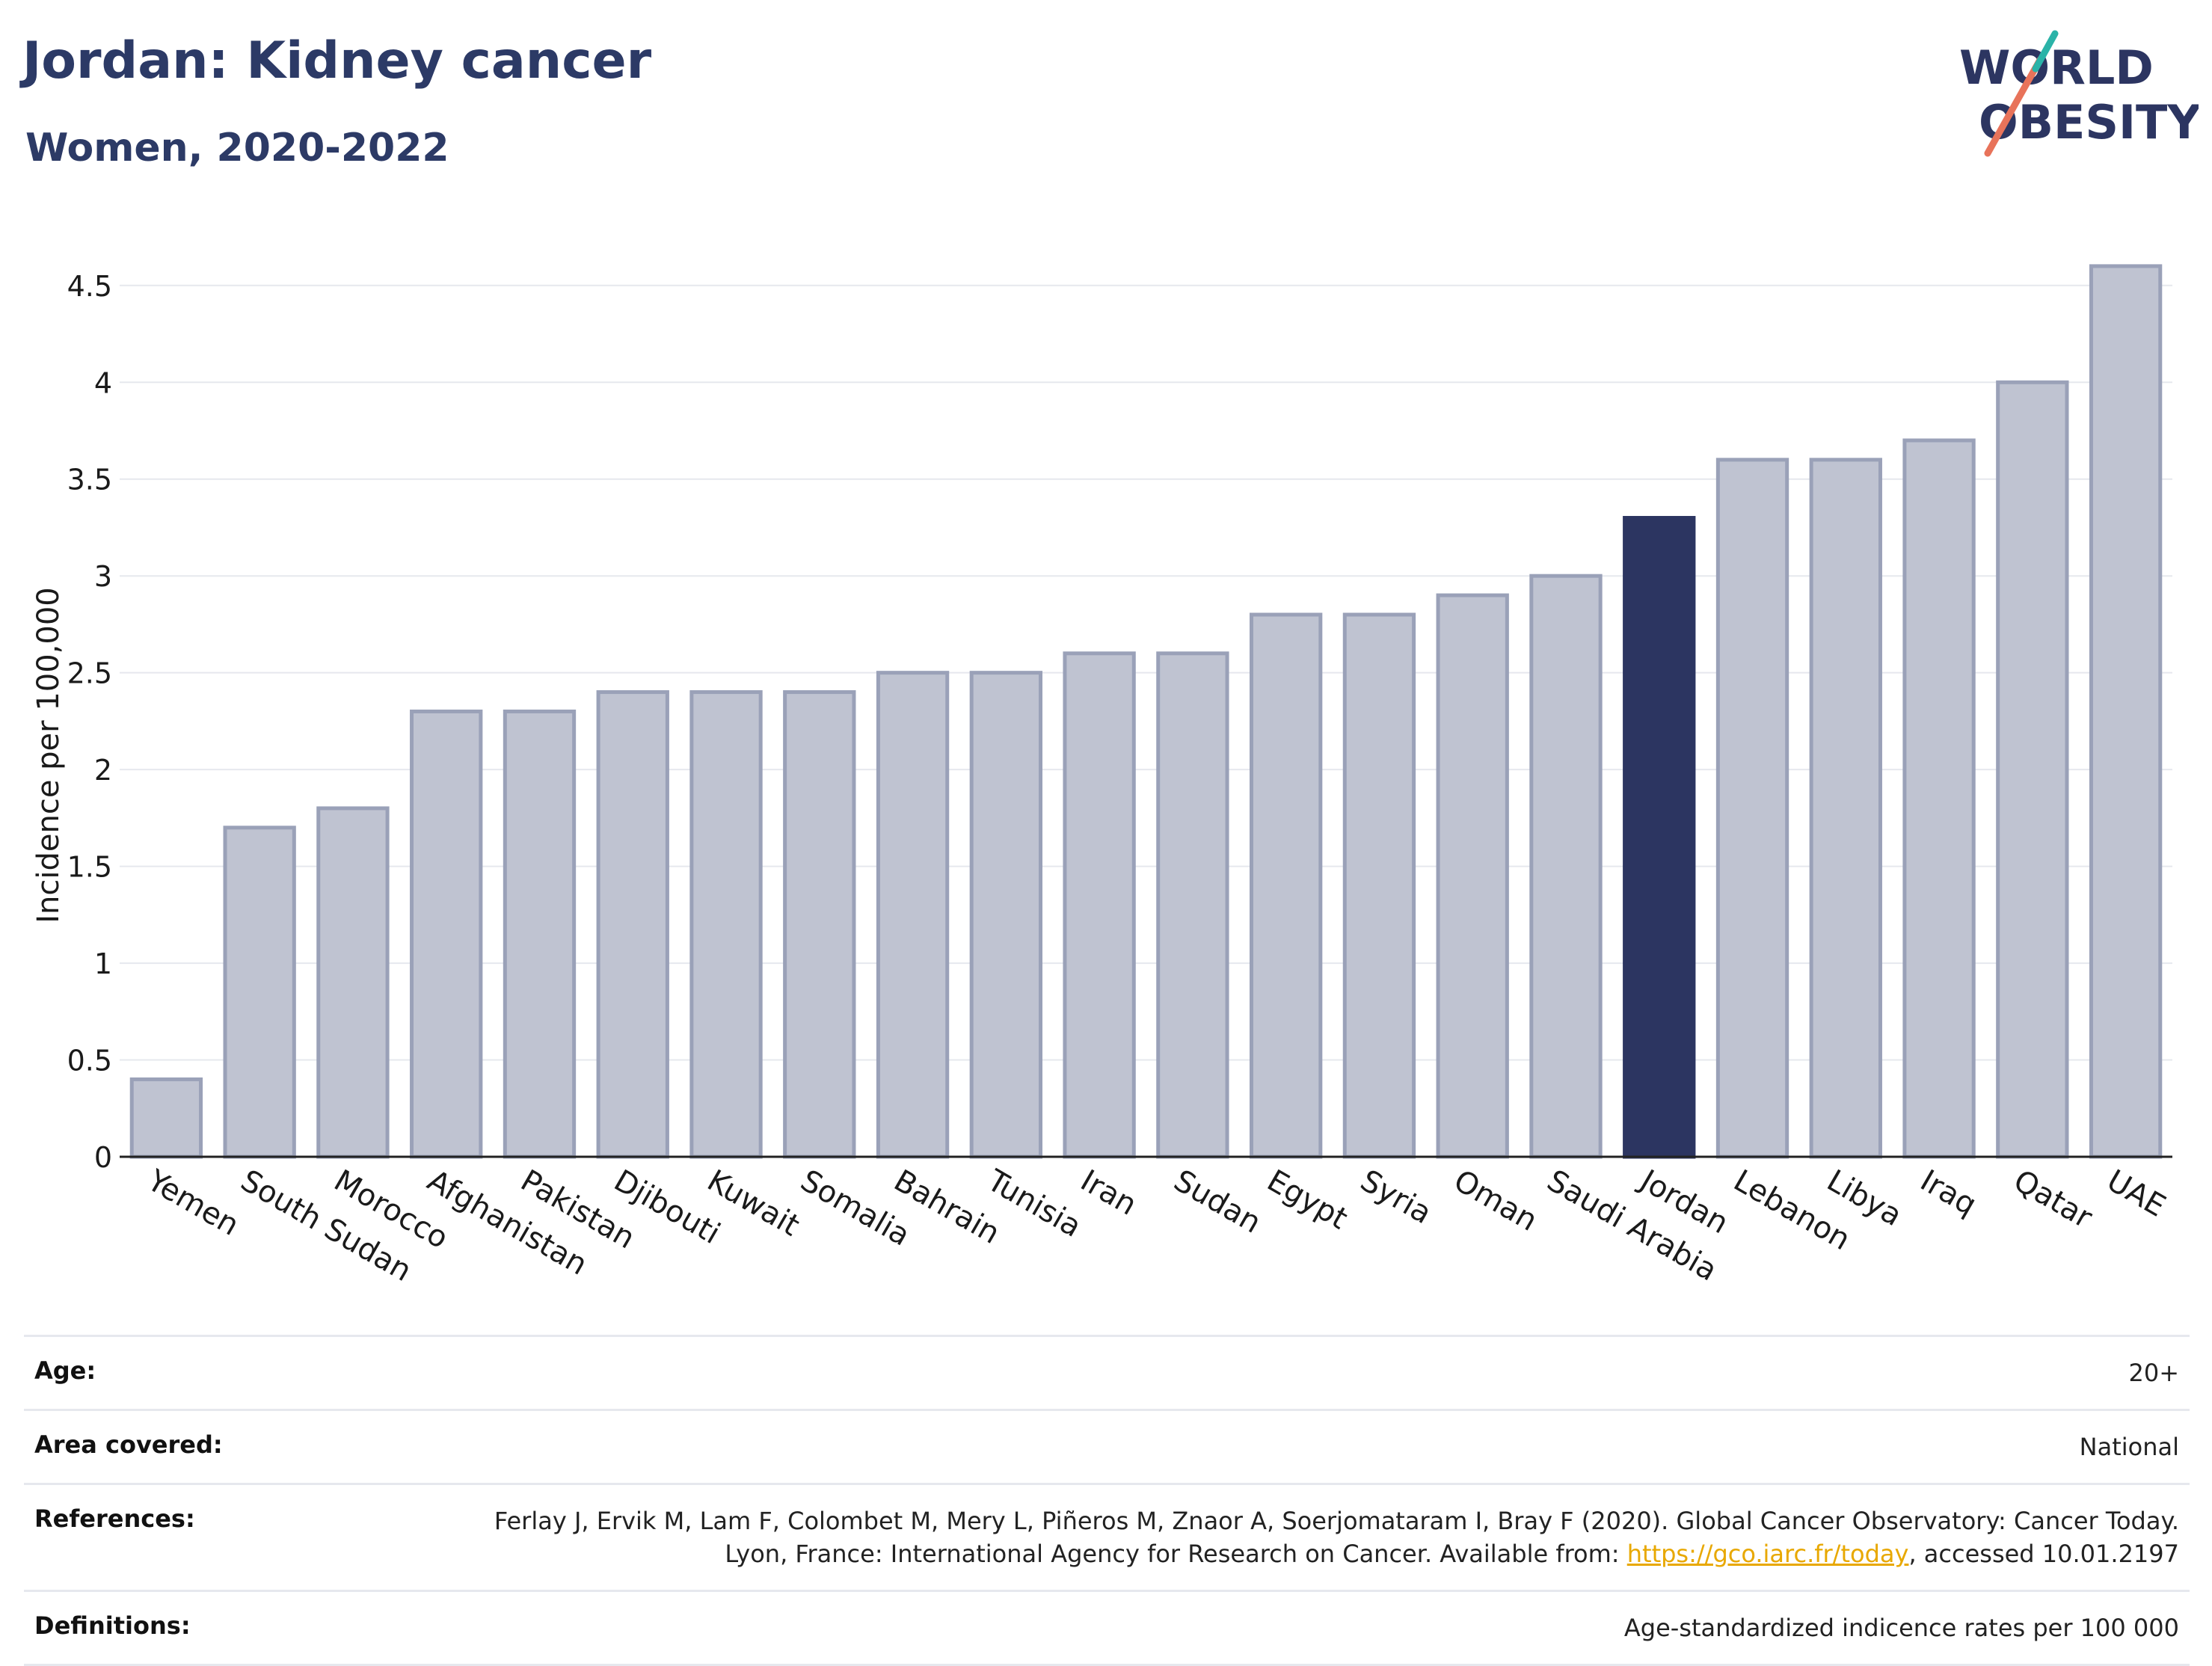 Image resolution: width=2212 pixels, height=1666 pixels. What do you see at coordinates (193, 1203) in the screenshot?
I see `x-tick-label: Yemen` at bounding box center [193, 1203].